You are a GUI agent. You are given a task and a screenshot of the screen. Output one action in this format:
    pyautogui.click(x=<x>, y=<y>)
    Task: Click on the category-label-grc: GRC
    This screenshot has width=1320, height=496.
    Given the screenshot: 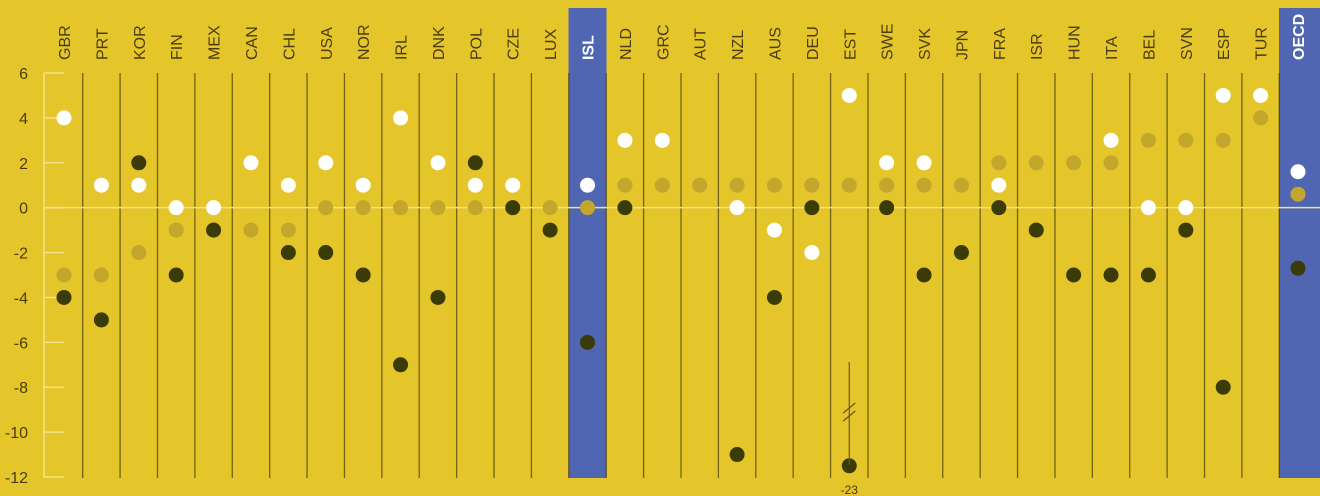 What is the action you would take?
    pyautogui.click(x=663, y=42)
    